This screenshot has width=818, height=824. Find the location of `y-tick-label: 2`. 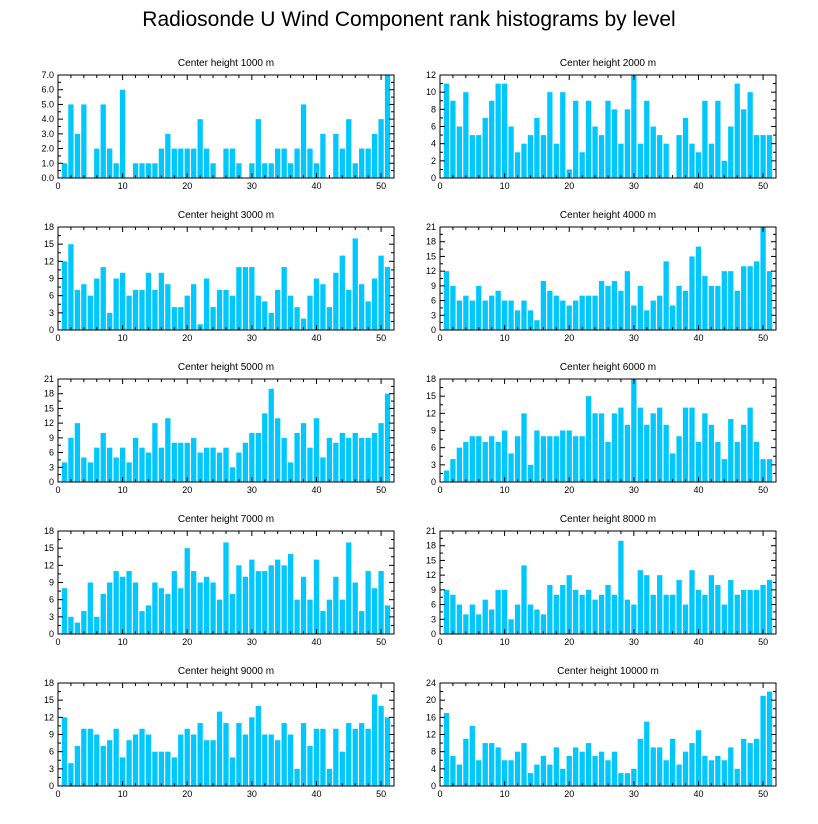

y-tick-label: 2 is located at coordinates (433, 161).